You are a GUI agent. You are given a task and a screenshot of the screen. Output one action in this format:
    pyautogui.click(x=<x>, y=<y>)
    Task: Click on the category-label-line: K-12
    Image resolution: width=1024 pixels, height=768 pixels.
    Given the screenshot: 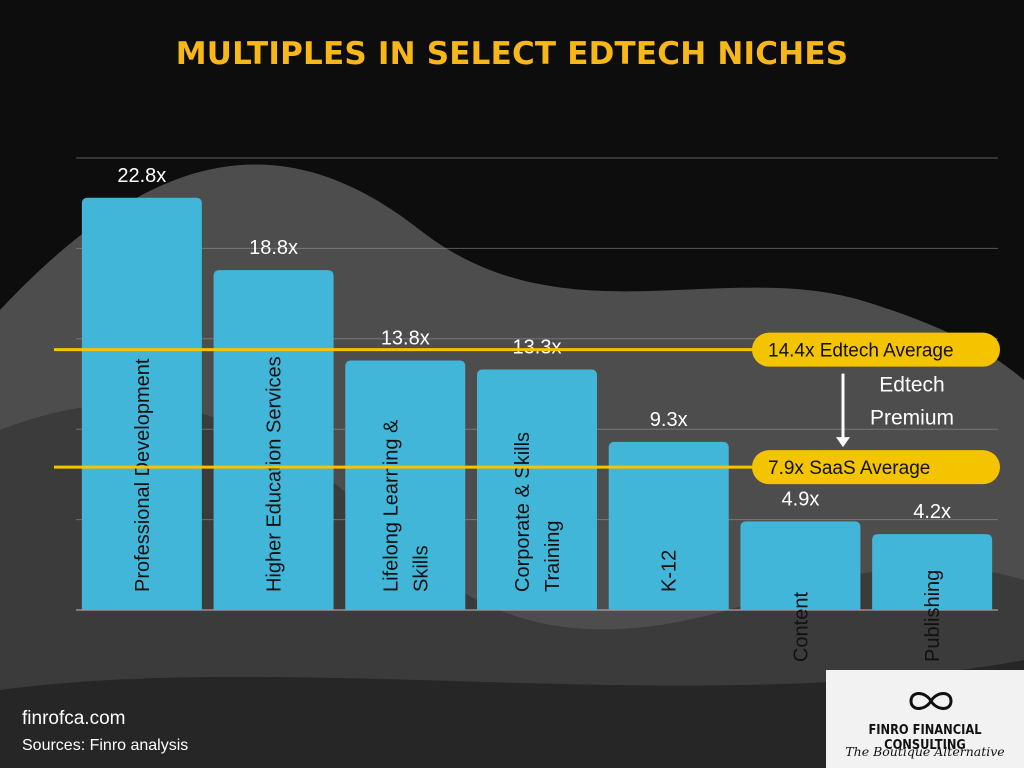 What is the action you would take?
    pyautogui.click(x=670, y=571)
    